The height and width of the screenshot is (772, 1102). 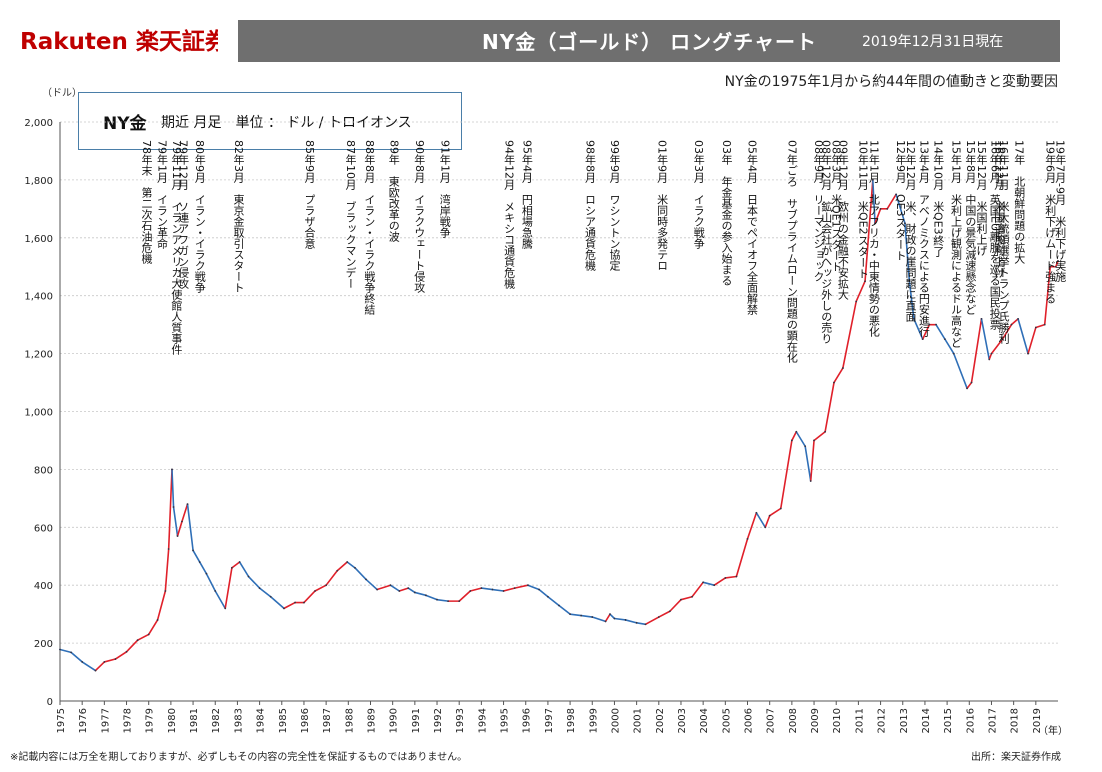 What do you see at coordinates (125, 124) in the screenshot?
I see `info-series-name: NY金` at bounding box center [125, 124].